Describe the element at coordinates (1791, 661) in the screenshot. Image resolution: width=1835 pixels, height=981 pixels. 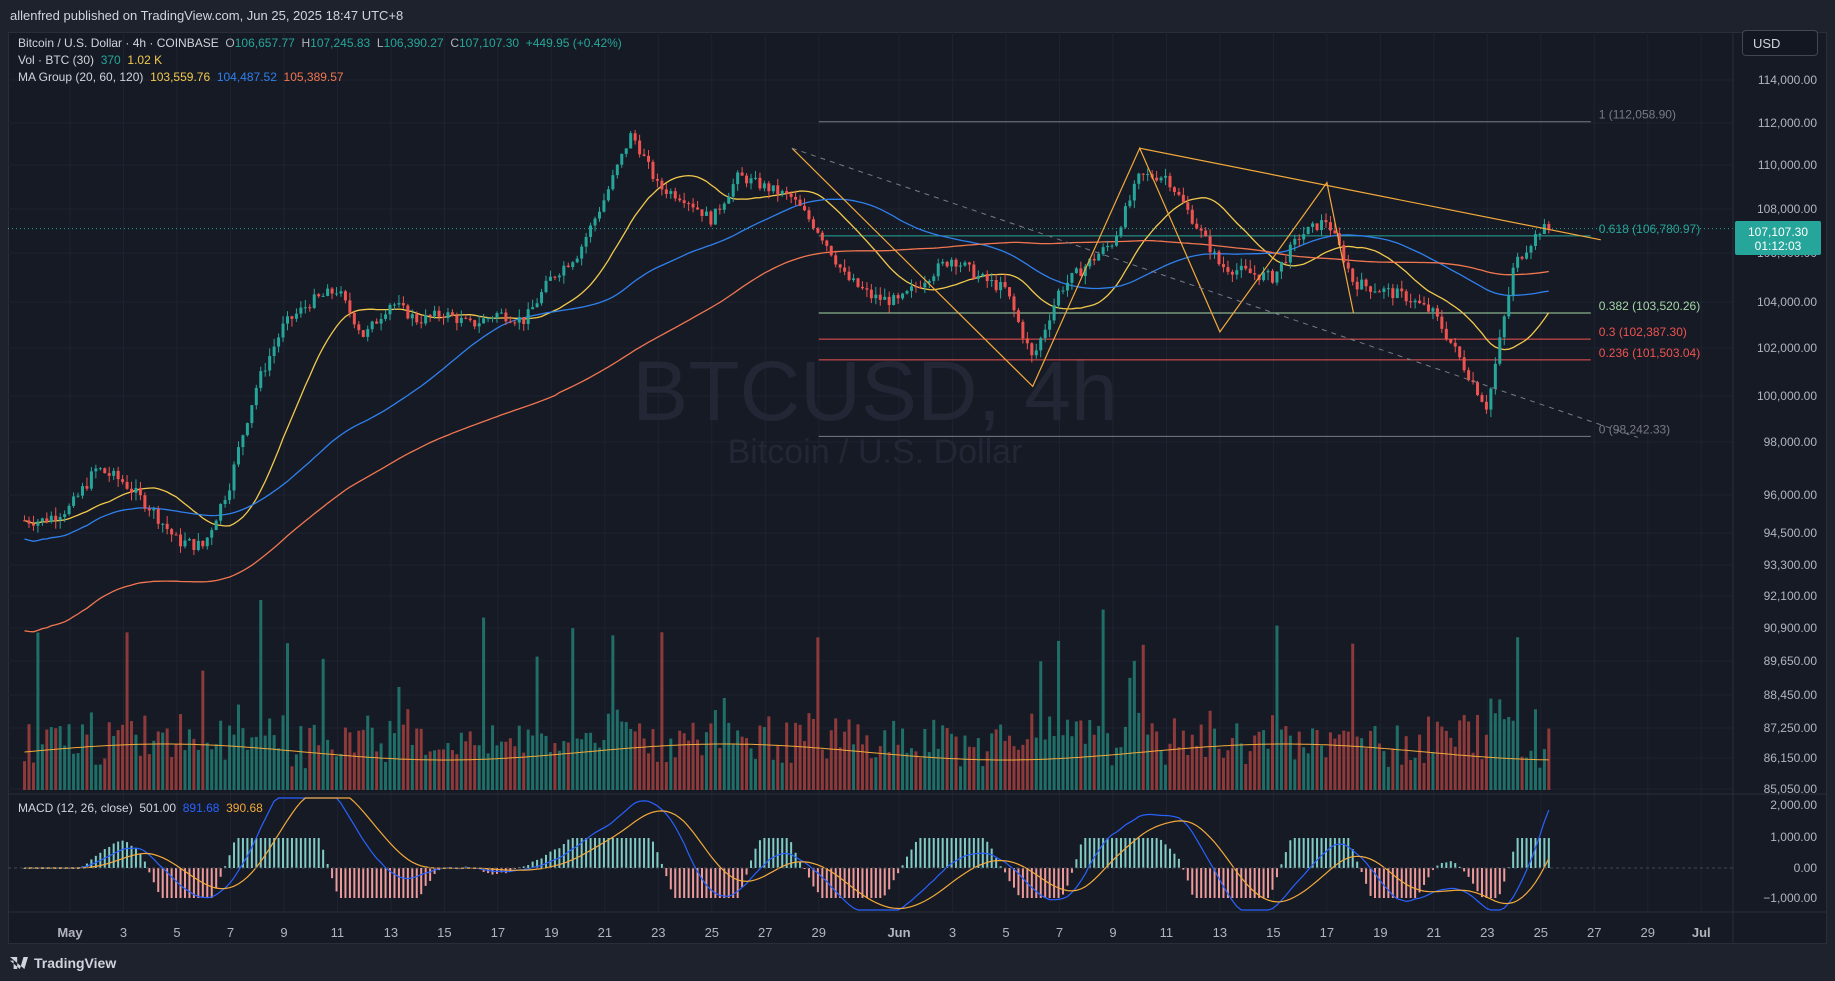
I see `y-tick-label: 89,650.00` at that location.